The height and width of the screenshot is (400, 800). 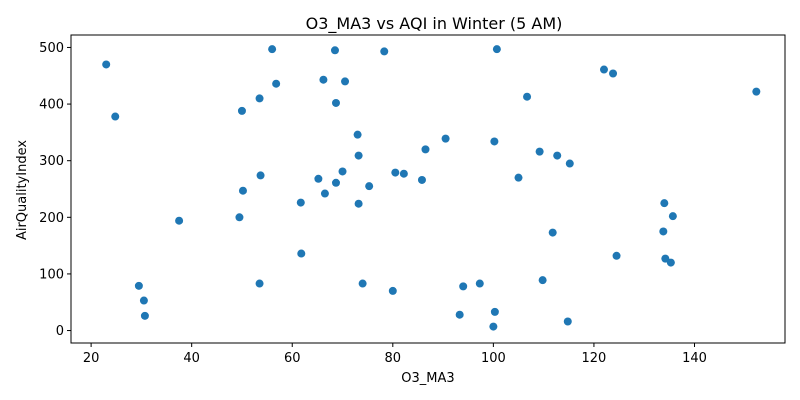 I want to click on x-tick-label: 40, so click(x=191, y=358).